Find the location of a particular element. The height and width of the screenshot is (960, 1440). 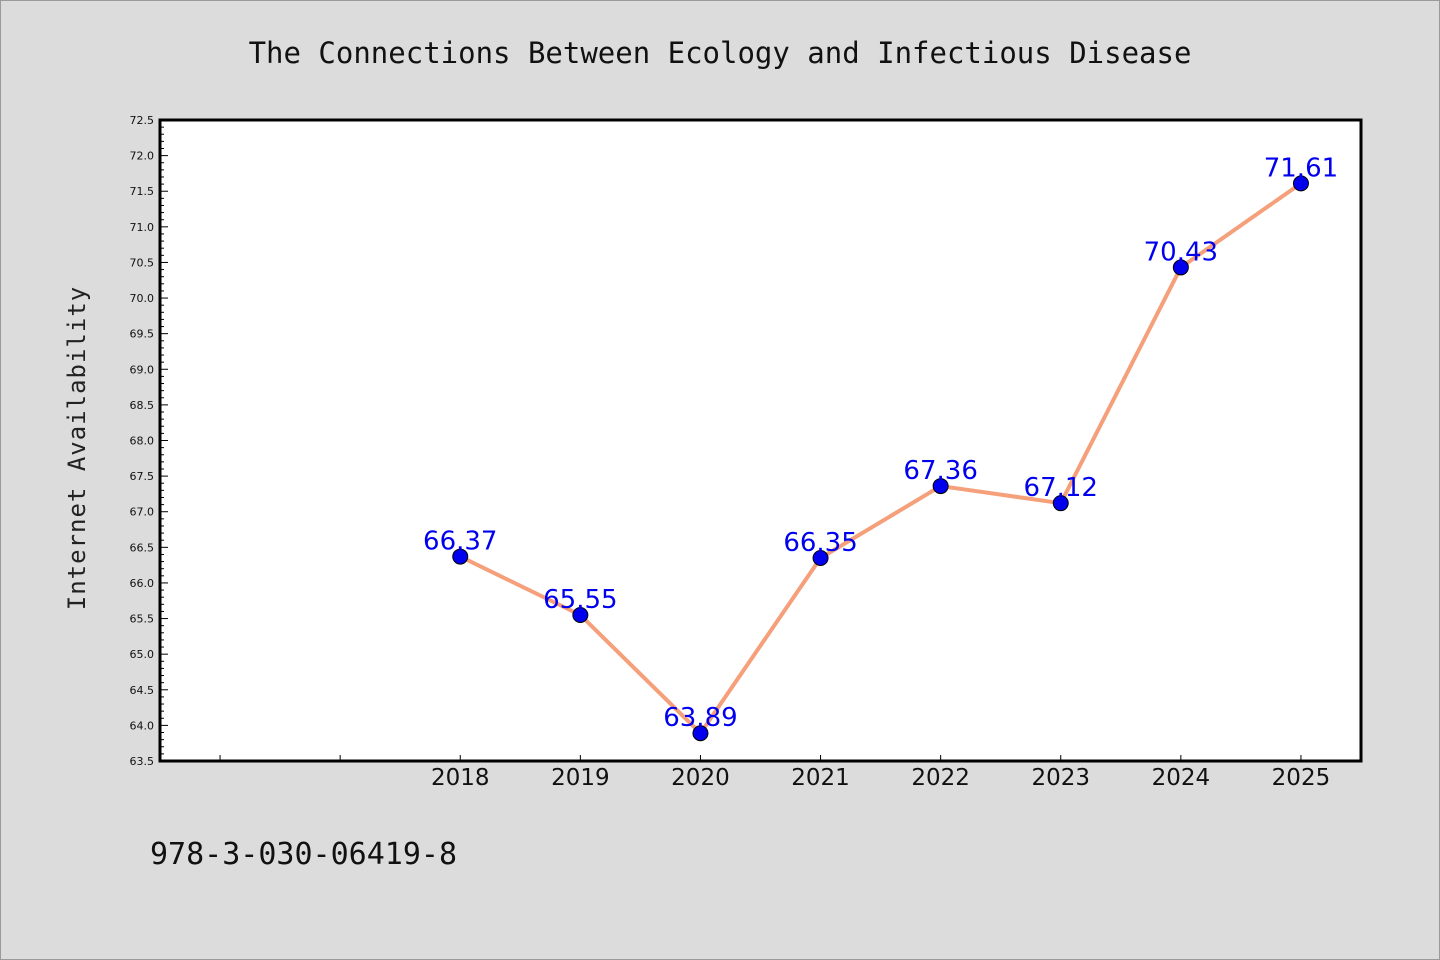

y-axis-label: Internet Availability is located at coordinates (77, 448).